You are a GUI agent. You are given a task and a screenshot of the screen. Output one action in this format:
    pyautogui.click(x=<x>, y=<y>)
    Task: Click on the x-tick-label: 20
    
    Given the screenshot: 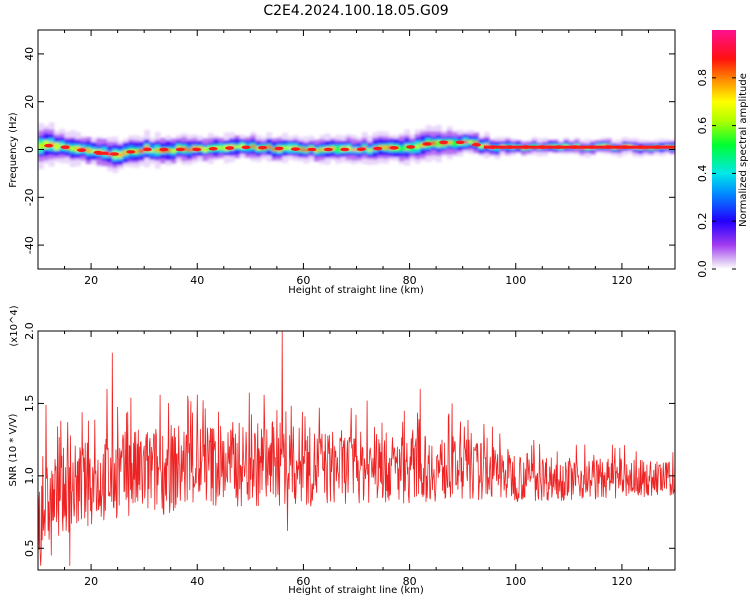 What is the action you would take?
    pyautogui.click(x=91, y=581)
    